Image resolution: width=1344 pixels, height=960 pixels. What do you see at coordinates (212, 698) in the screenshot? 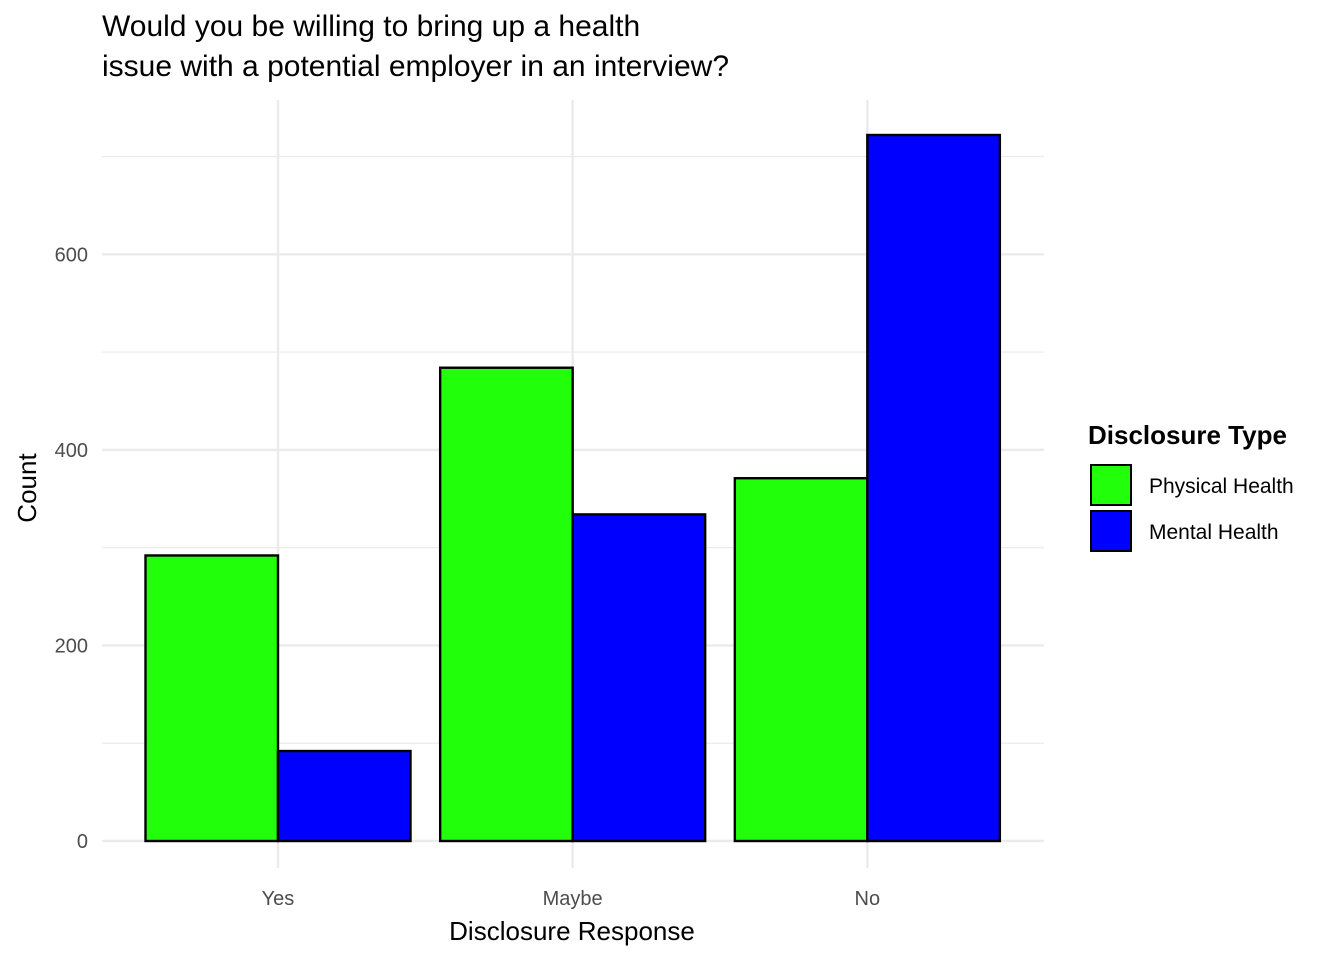
I see `bar-physical-health-yes` at bounding box center [212, 698].